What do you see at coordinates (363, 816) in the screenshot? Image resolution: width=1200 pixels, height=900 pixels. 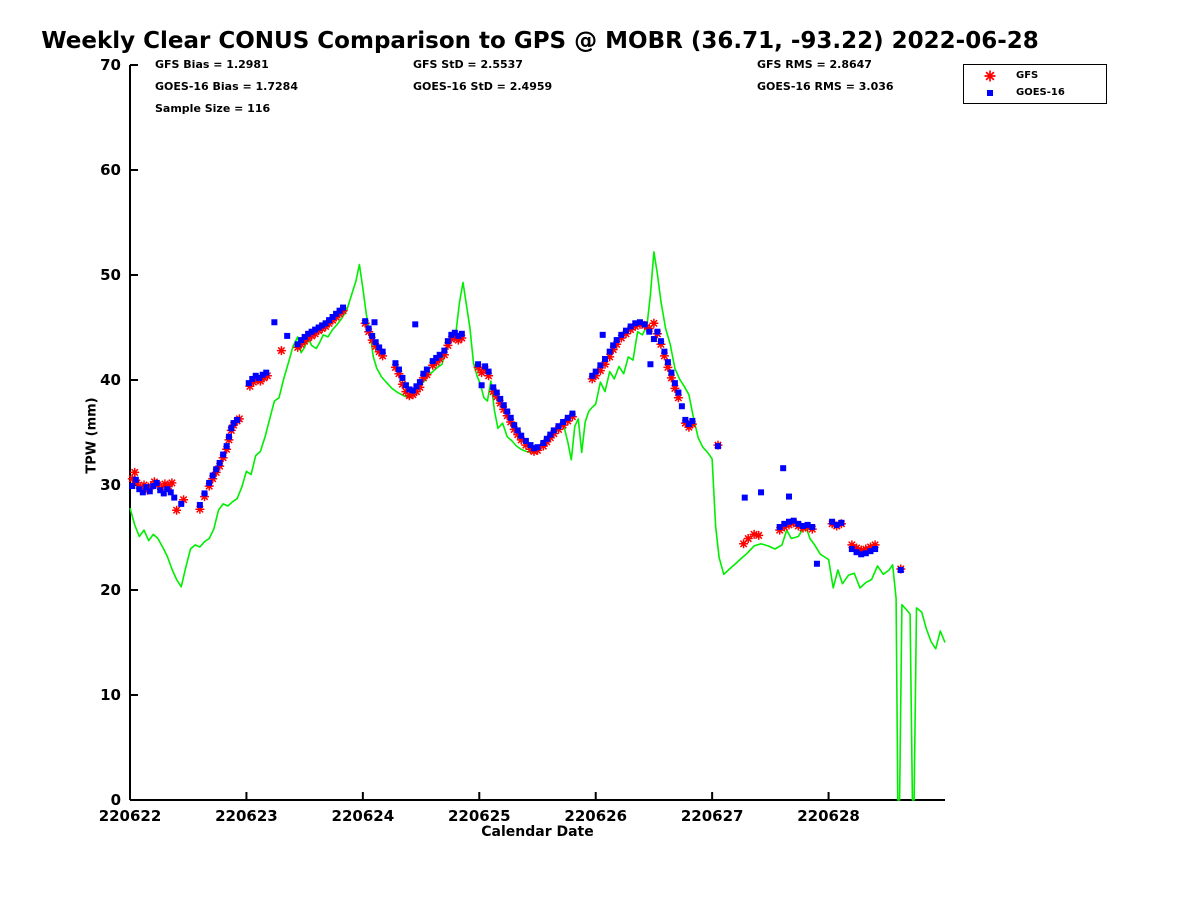 I see `x-tick-label: 220624` at bounding box center [363, 816].